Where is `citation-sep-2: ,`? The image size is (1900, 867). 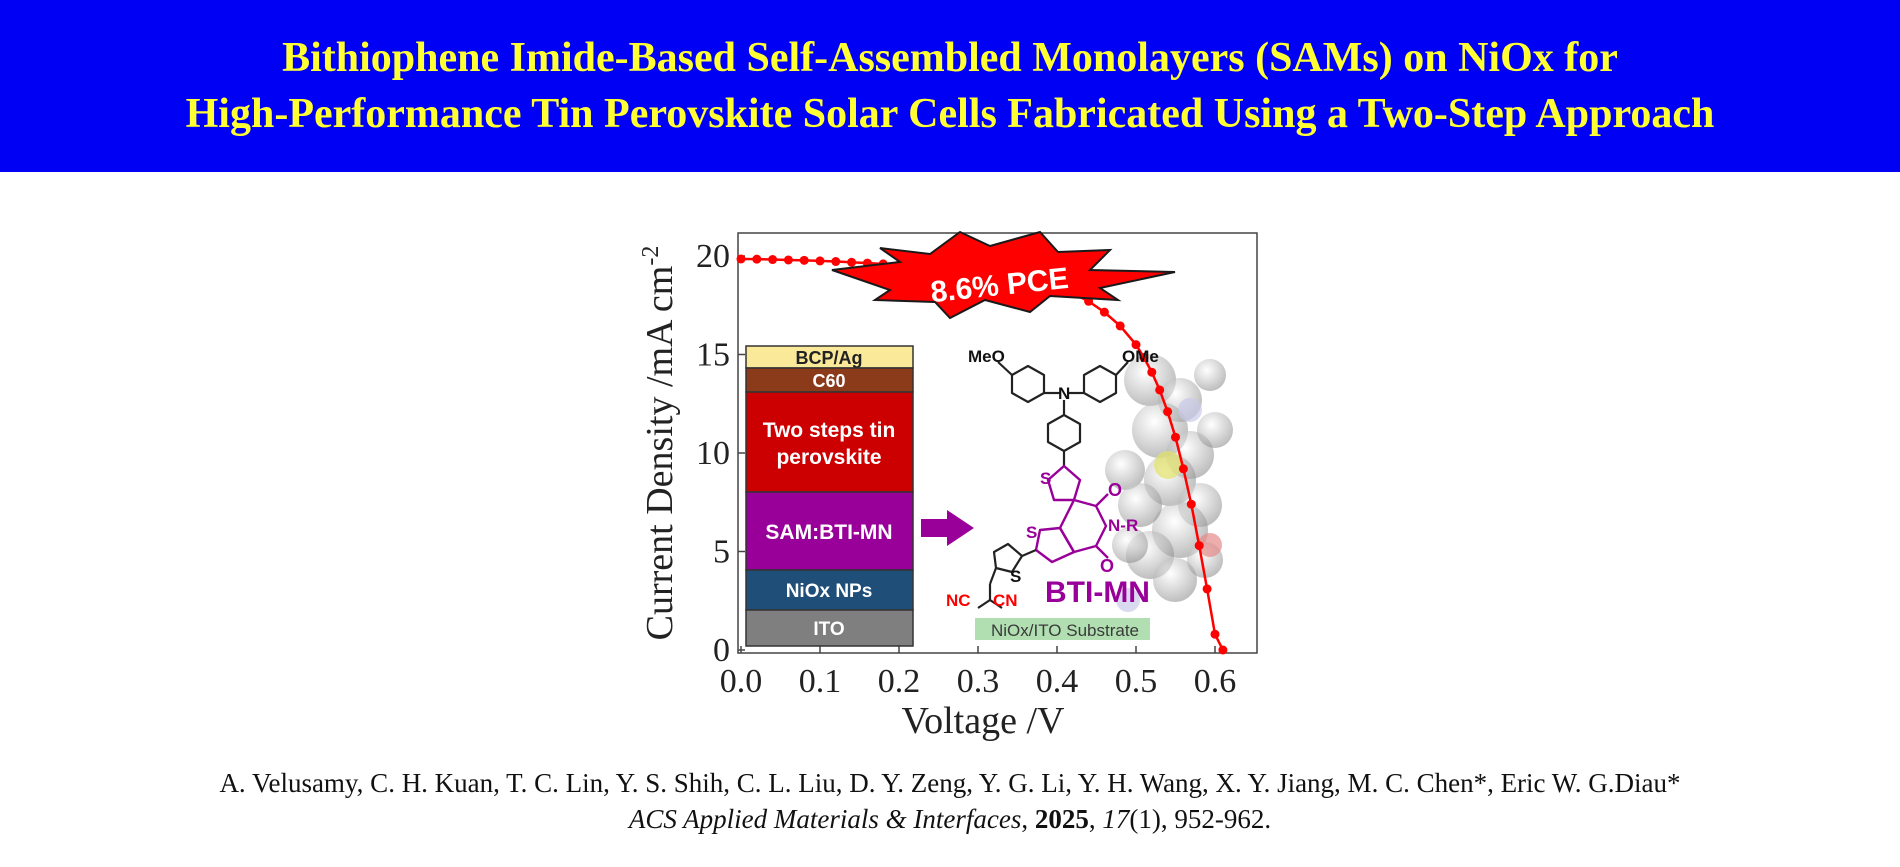 citation-sep-2: , is located at coordinates (1095, 819).